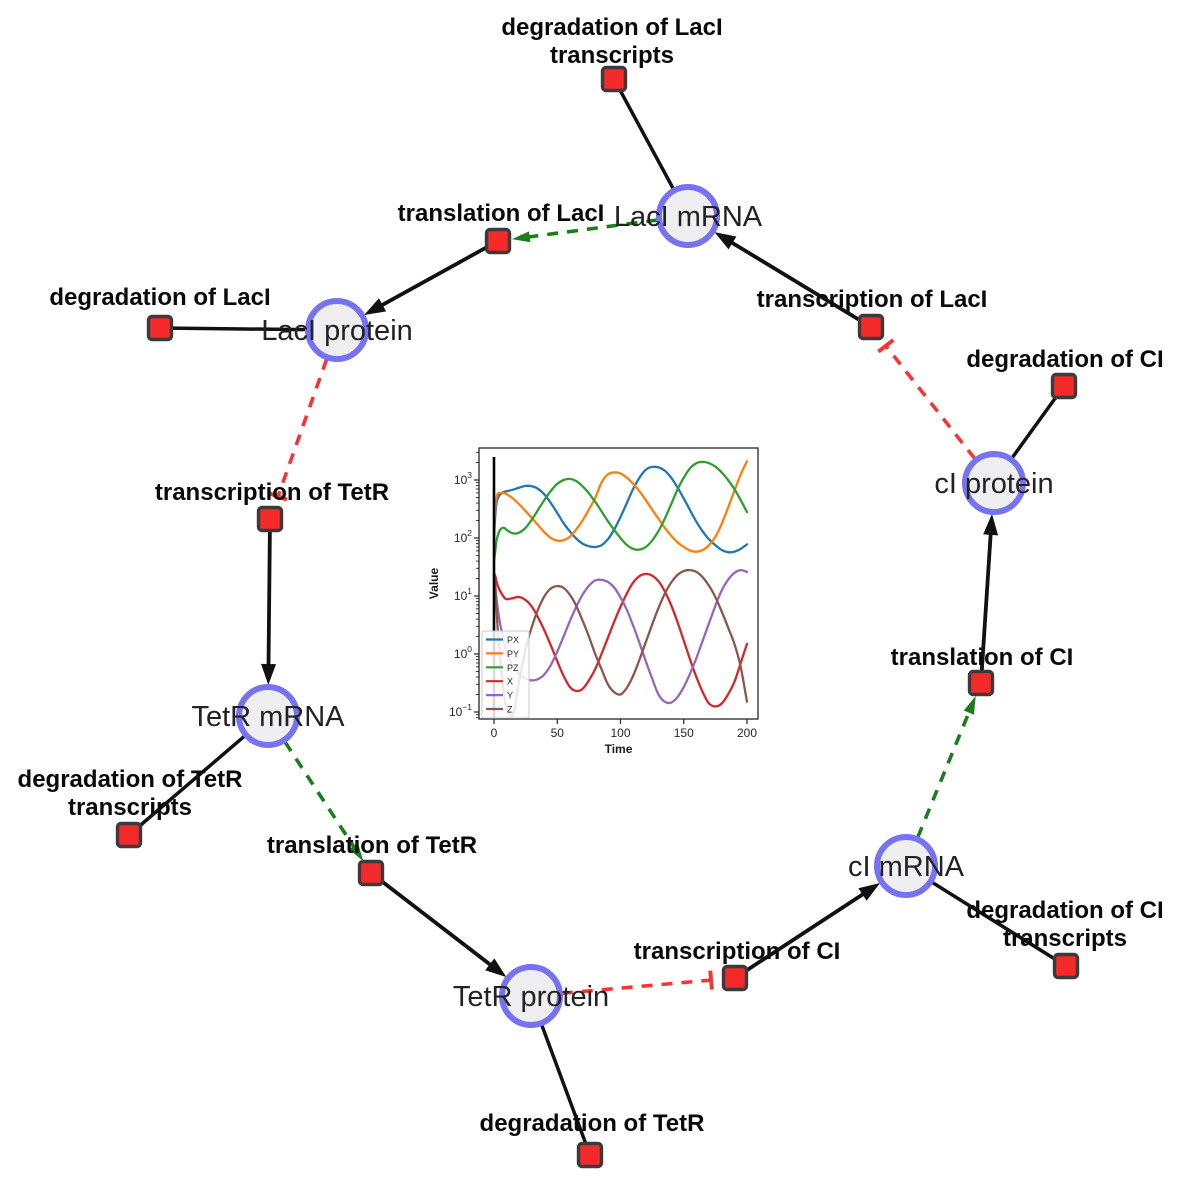 The width and height of the screenshot is (1189, 1200). Describe the element at coordinates (321, 797) in the screenshot. I see `edge-modifier-tetr_mrna-translation_tetr` at that location.